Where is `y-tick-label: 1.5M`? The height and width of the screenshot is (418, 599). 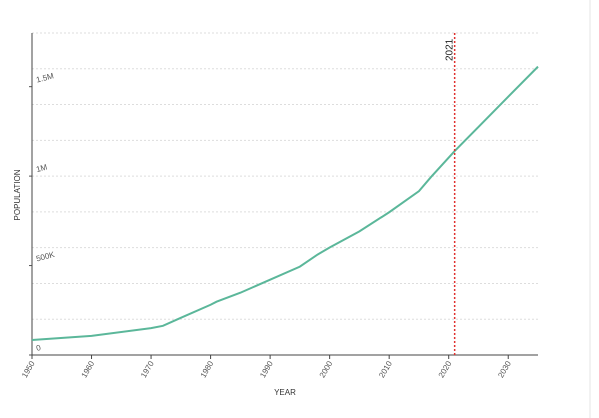 y-tick-label: 1.5M is located at coordinates (45, 77).